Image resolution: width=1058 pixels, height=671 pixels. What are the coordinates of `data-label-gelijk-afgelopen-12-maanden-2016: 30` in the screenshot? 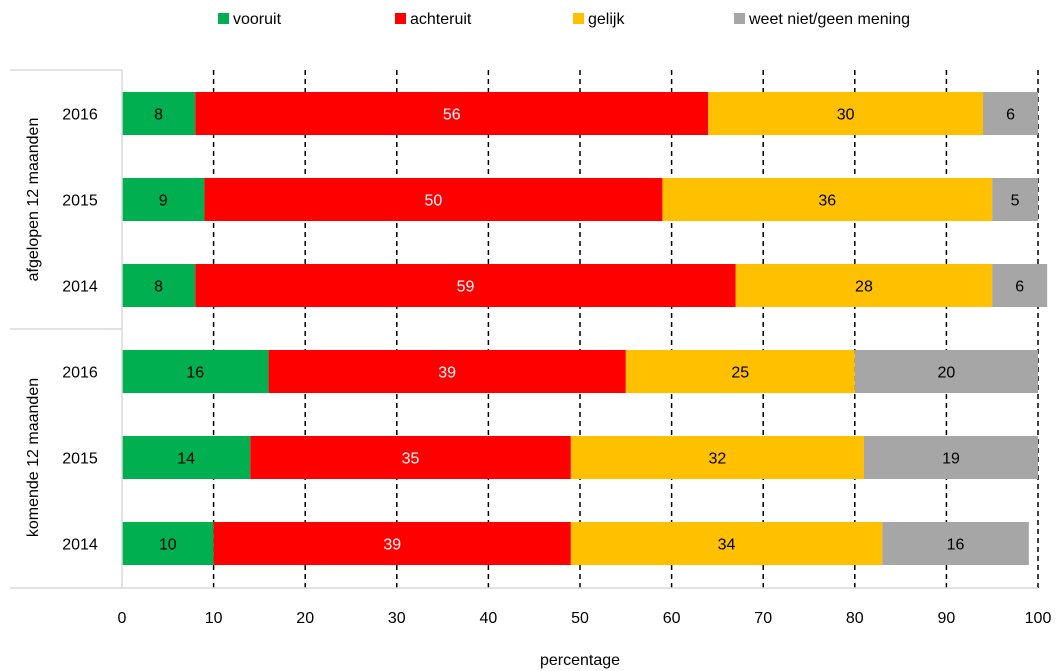 It's located at (846, 115).